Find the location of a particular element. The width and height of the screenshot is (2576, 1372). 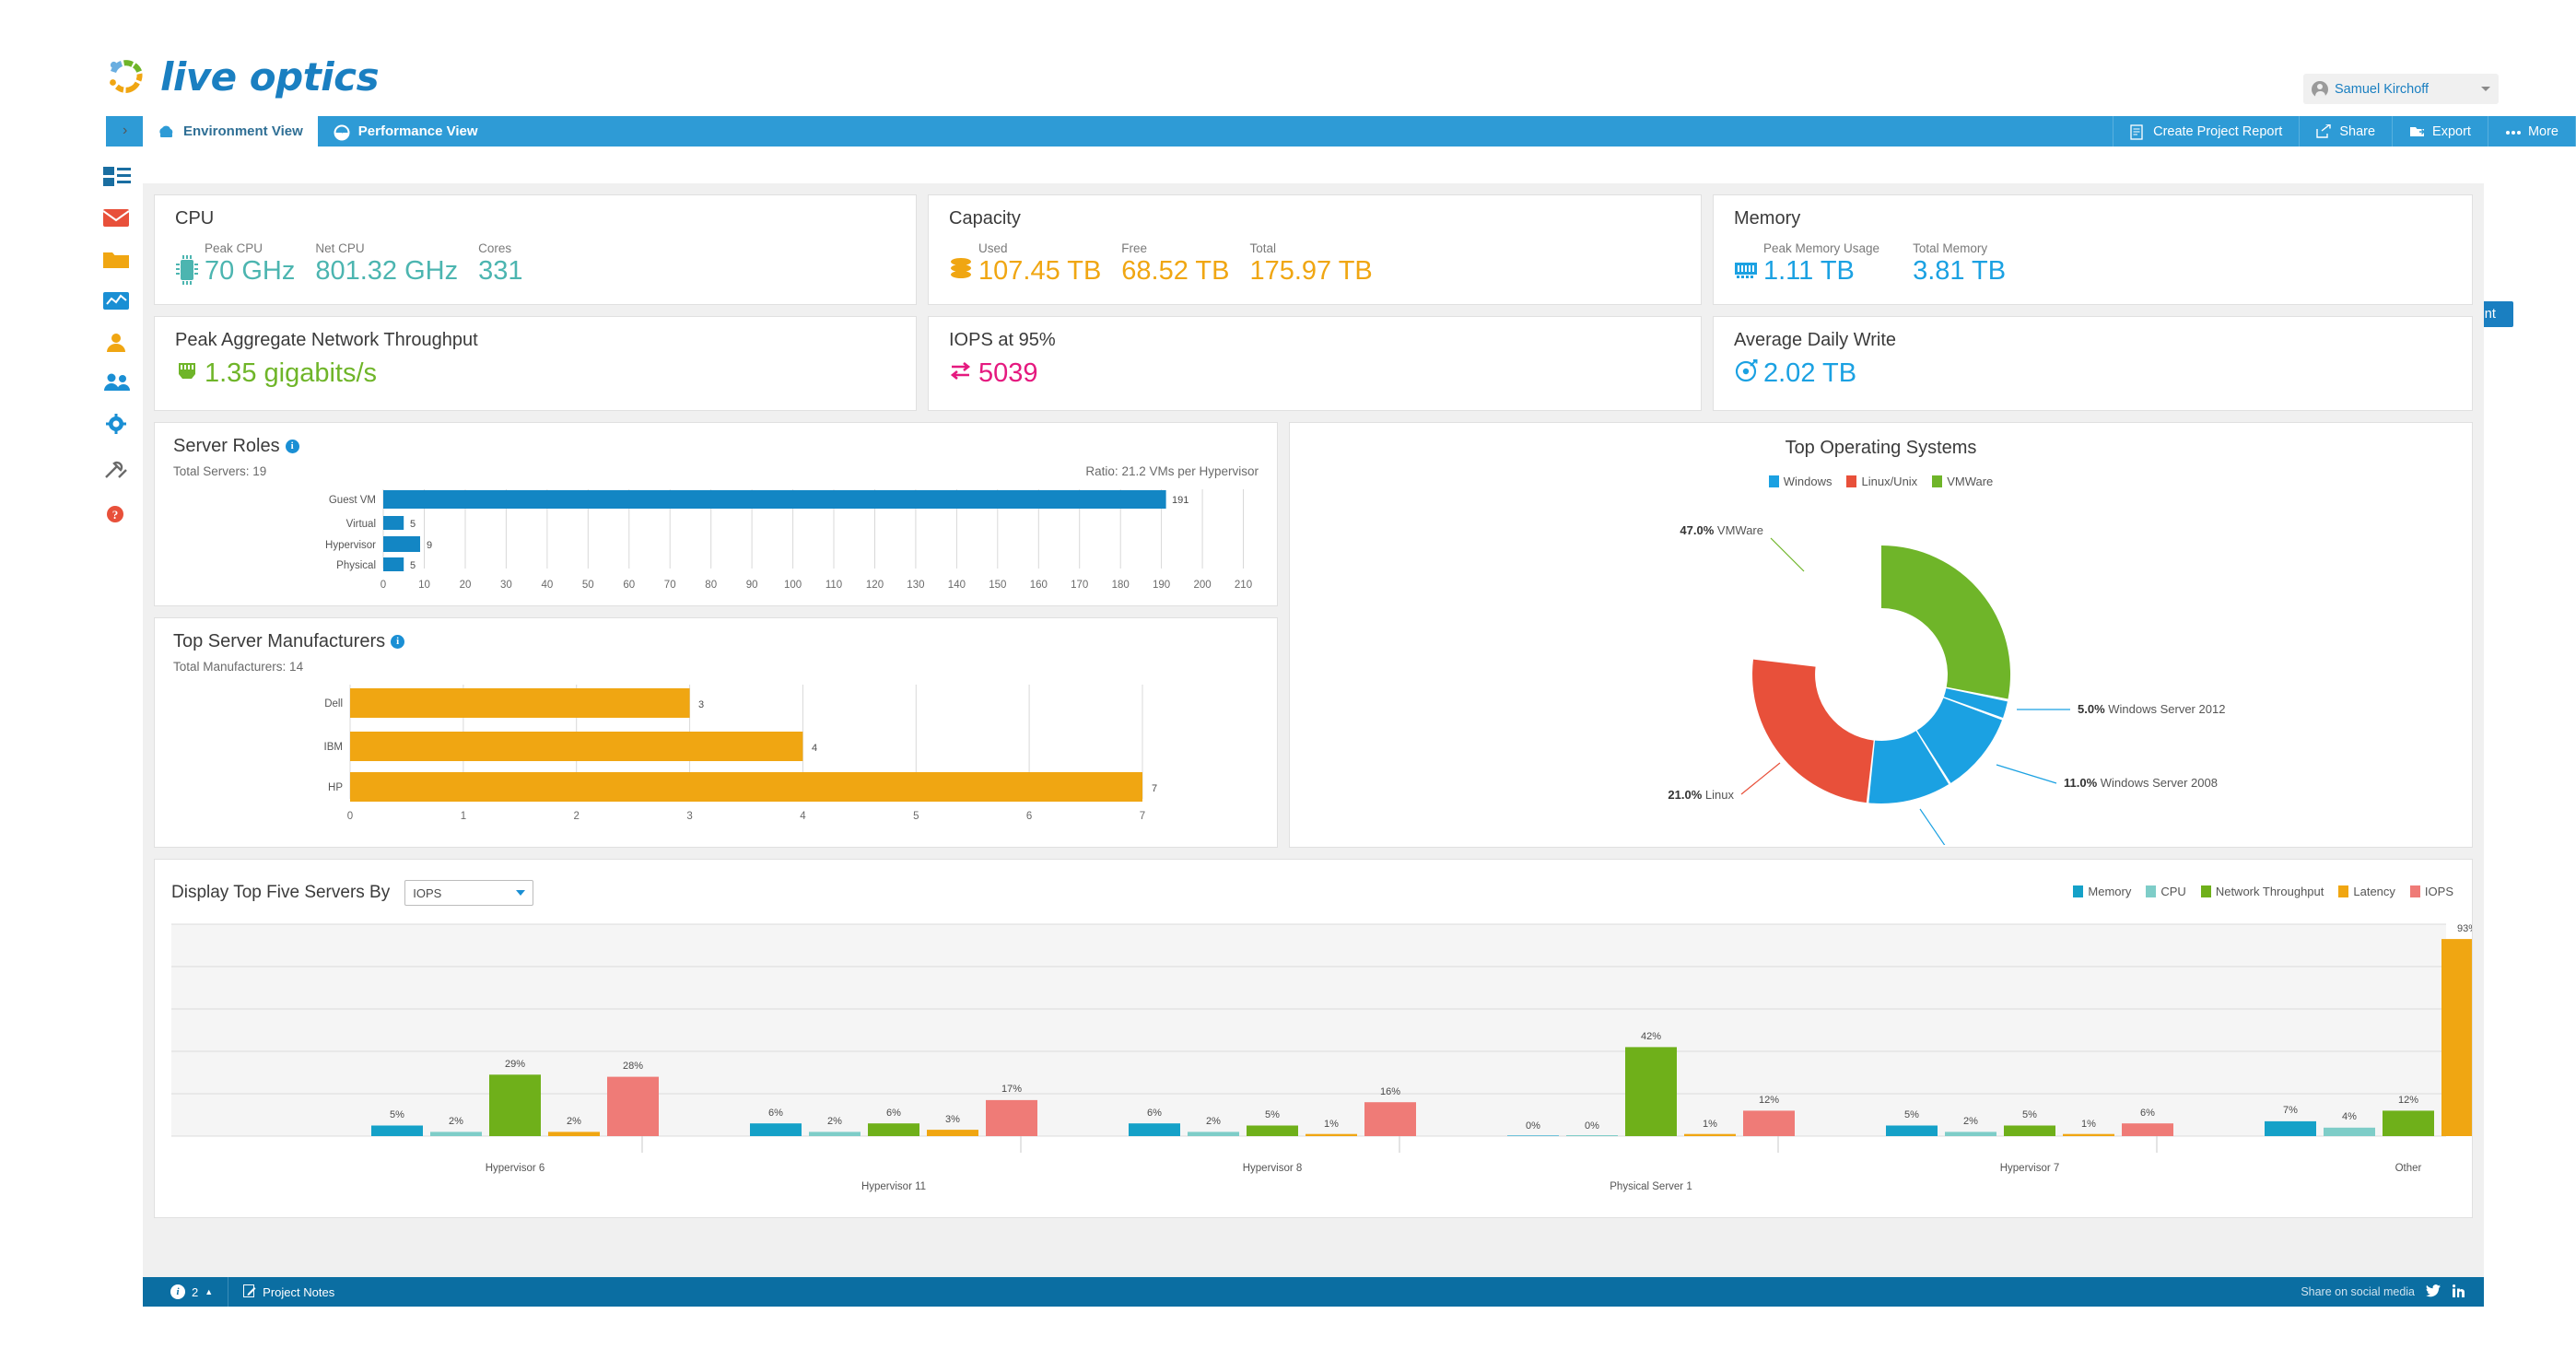

iops-card-title: IOPS at 95% is located at coordinates (1002, 340).